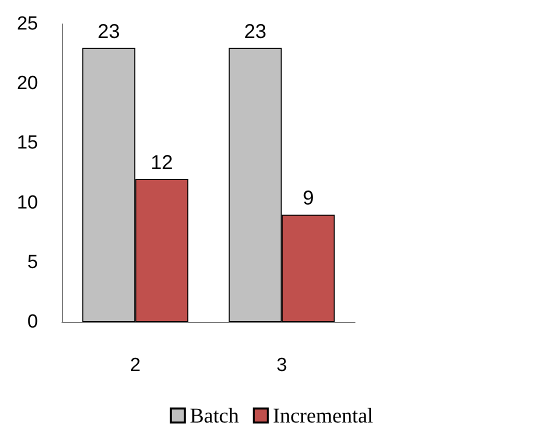  I want to click on x-tick-label: 2, so click(135, 365).